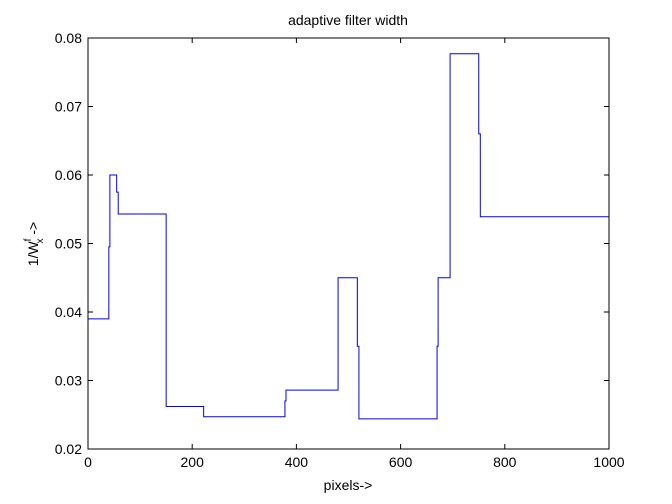  Describe the element at coordinates (348, 20) in the screenshot. I see `chart-title: adaptive filter width` at that location.